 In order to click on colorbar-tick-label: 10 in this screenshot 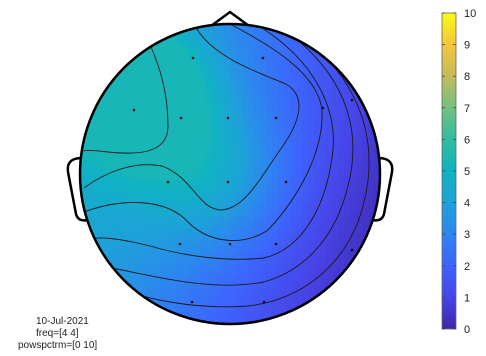, I will do `click(470, 14)`.